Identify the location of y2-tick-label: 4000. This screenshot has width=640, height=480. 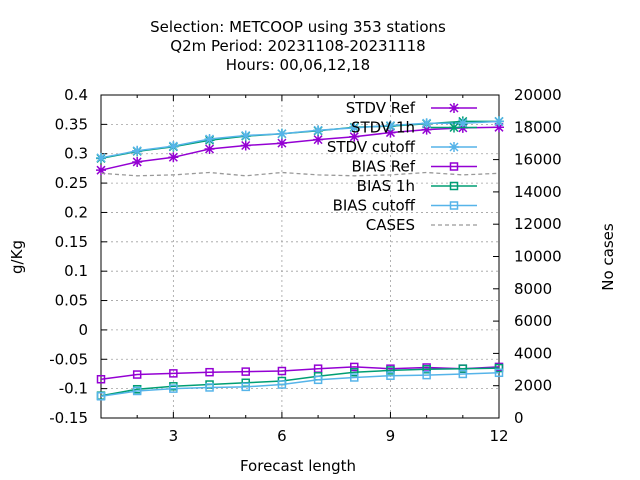
(533, 353).